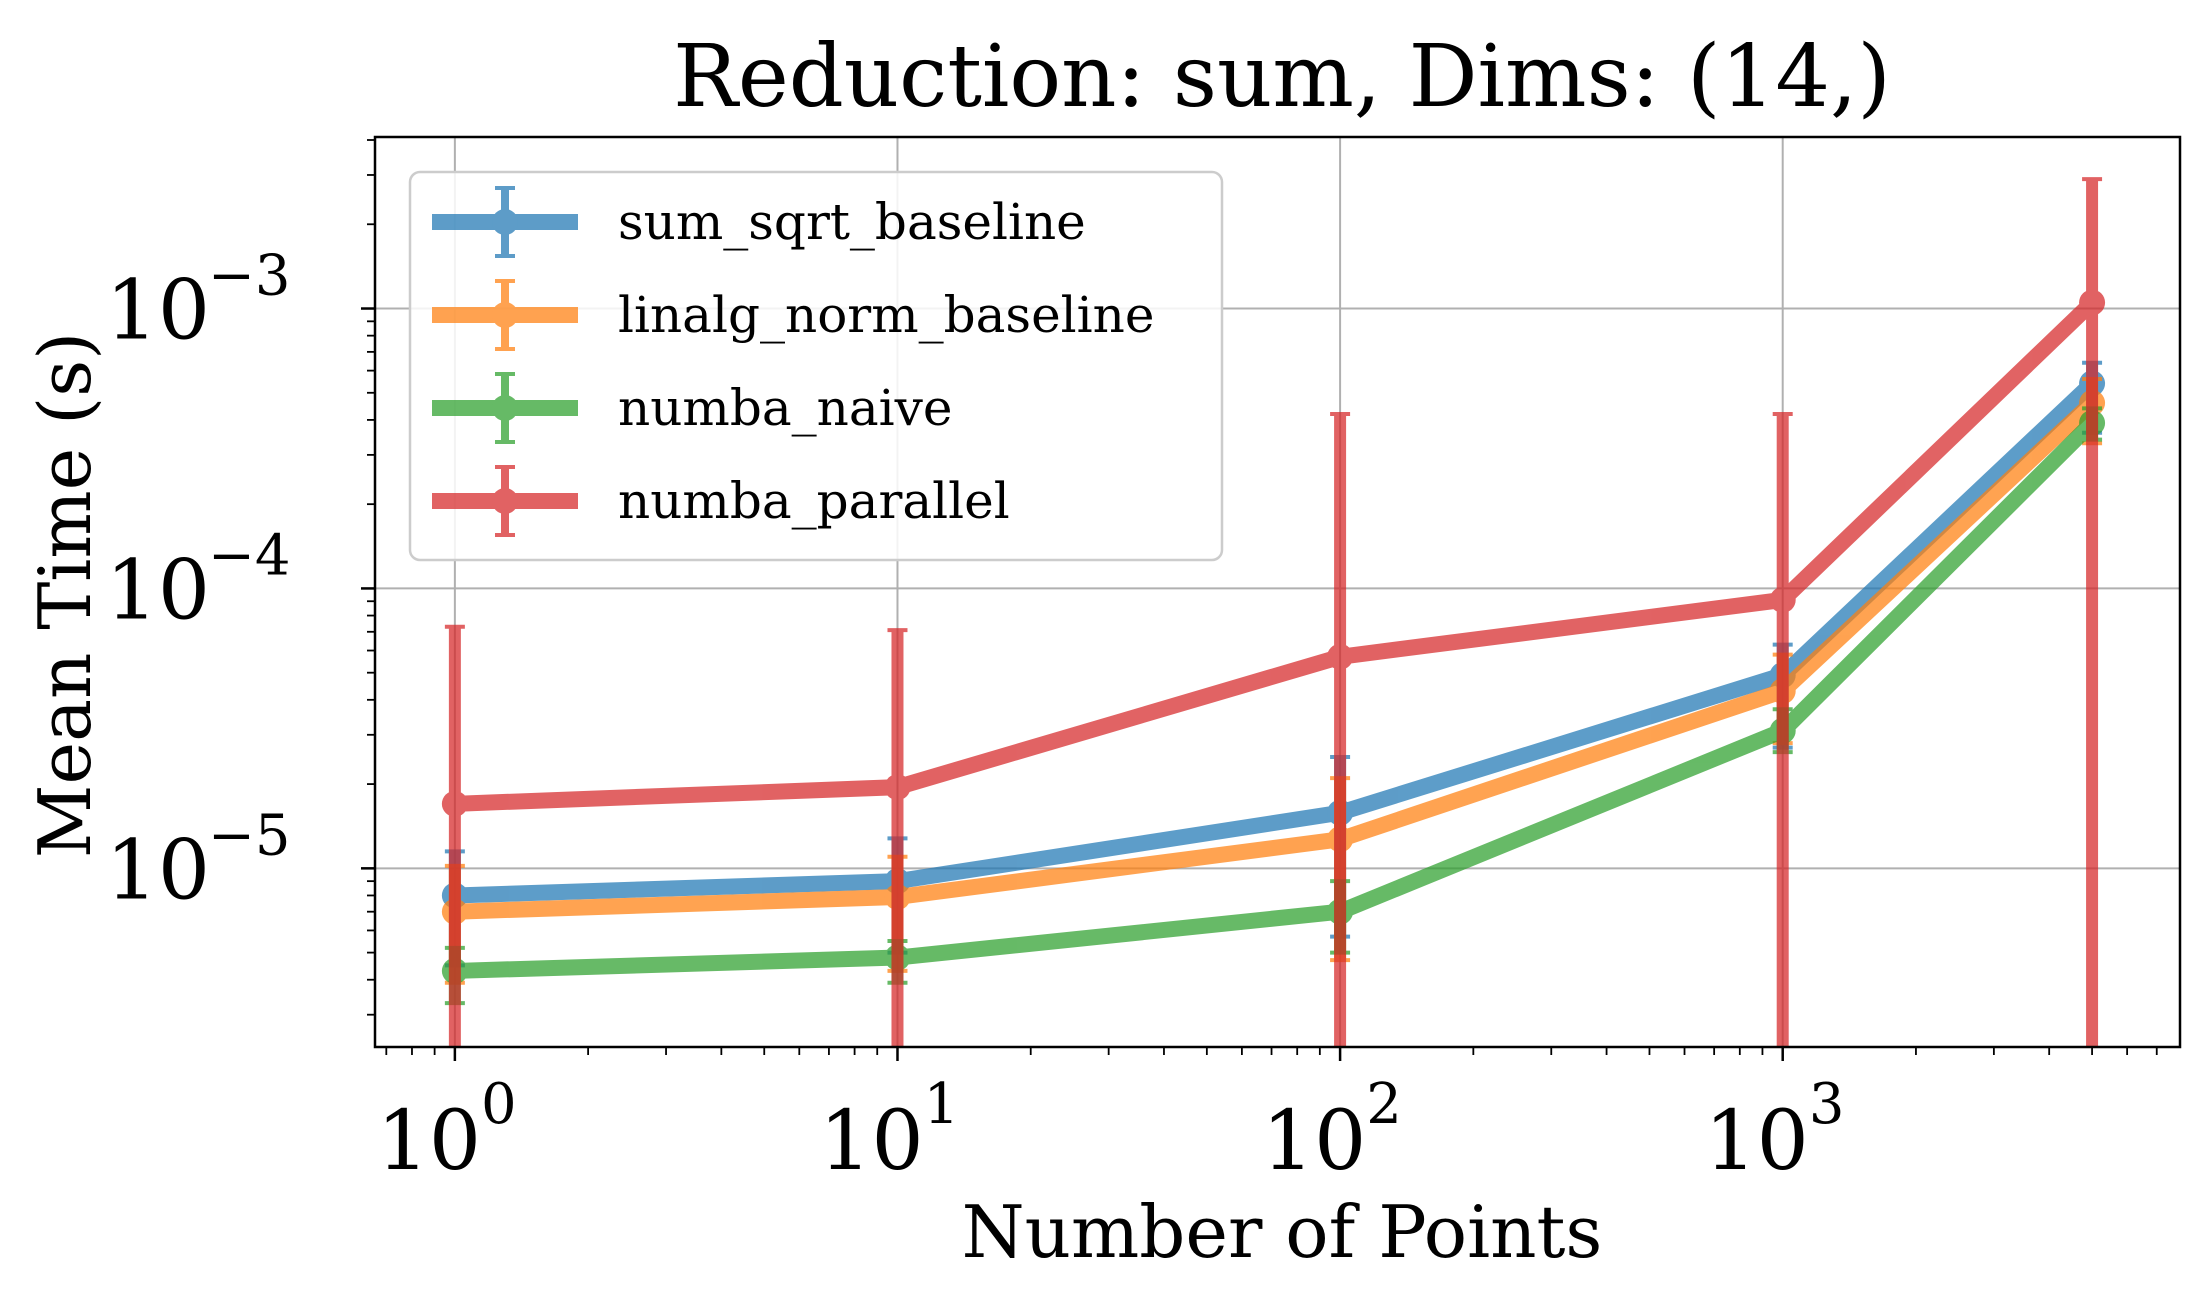 This screenshot has width=2208, height=1307. What do you see at coordinates (1827, 1104) in the screenshot?
I see `x-tick-exponent: 3` at bounding box center [1827, 1104].